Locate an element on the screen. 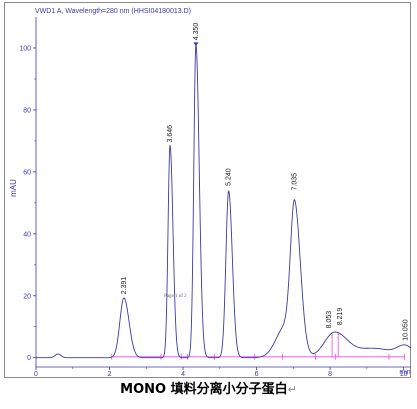 The width and height of the screenshot is (417, 409). x-tick-label: 4 is located at coordinates (183, 374).